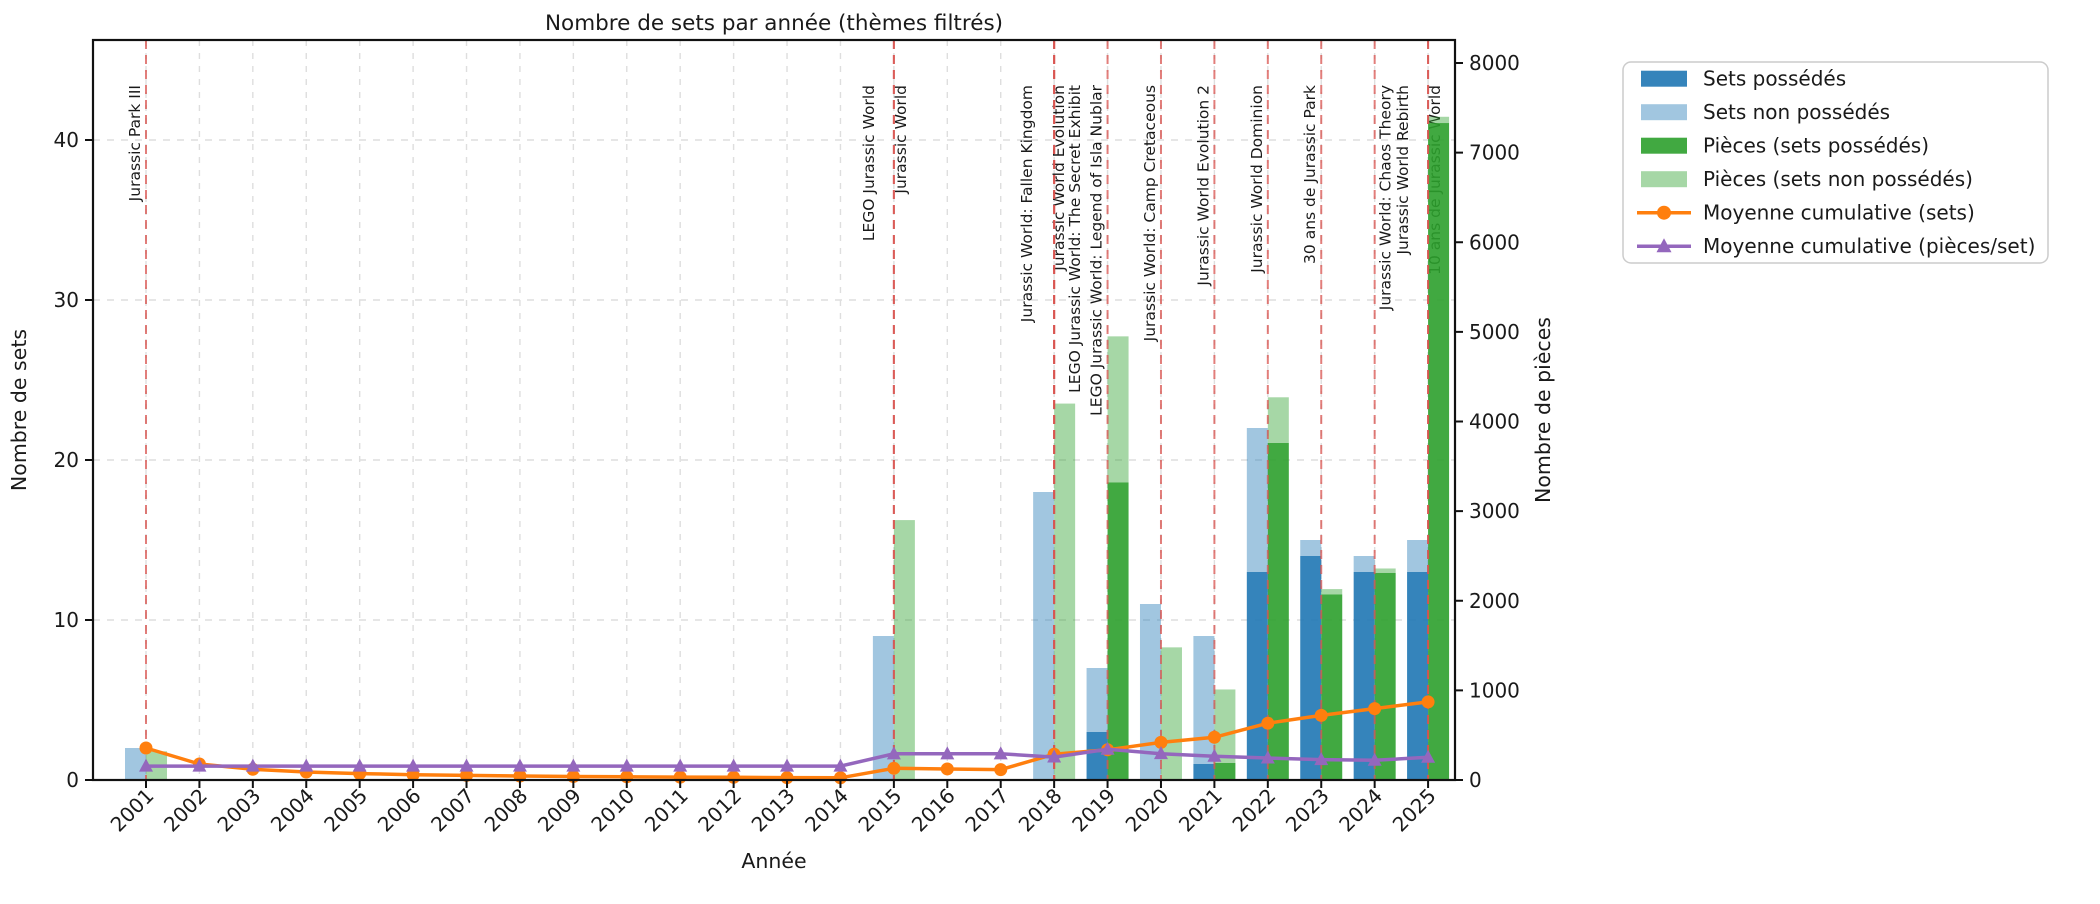 This screenshot has width=2100, height=904. Describe the element at coordinates (1257, 179) in the screenshot. I see `theme-annotation-label: Jurassic World Dominion` at that location.